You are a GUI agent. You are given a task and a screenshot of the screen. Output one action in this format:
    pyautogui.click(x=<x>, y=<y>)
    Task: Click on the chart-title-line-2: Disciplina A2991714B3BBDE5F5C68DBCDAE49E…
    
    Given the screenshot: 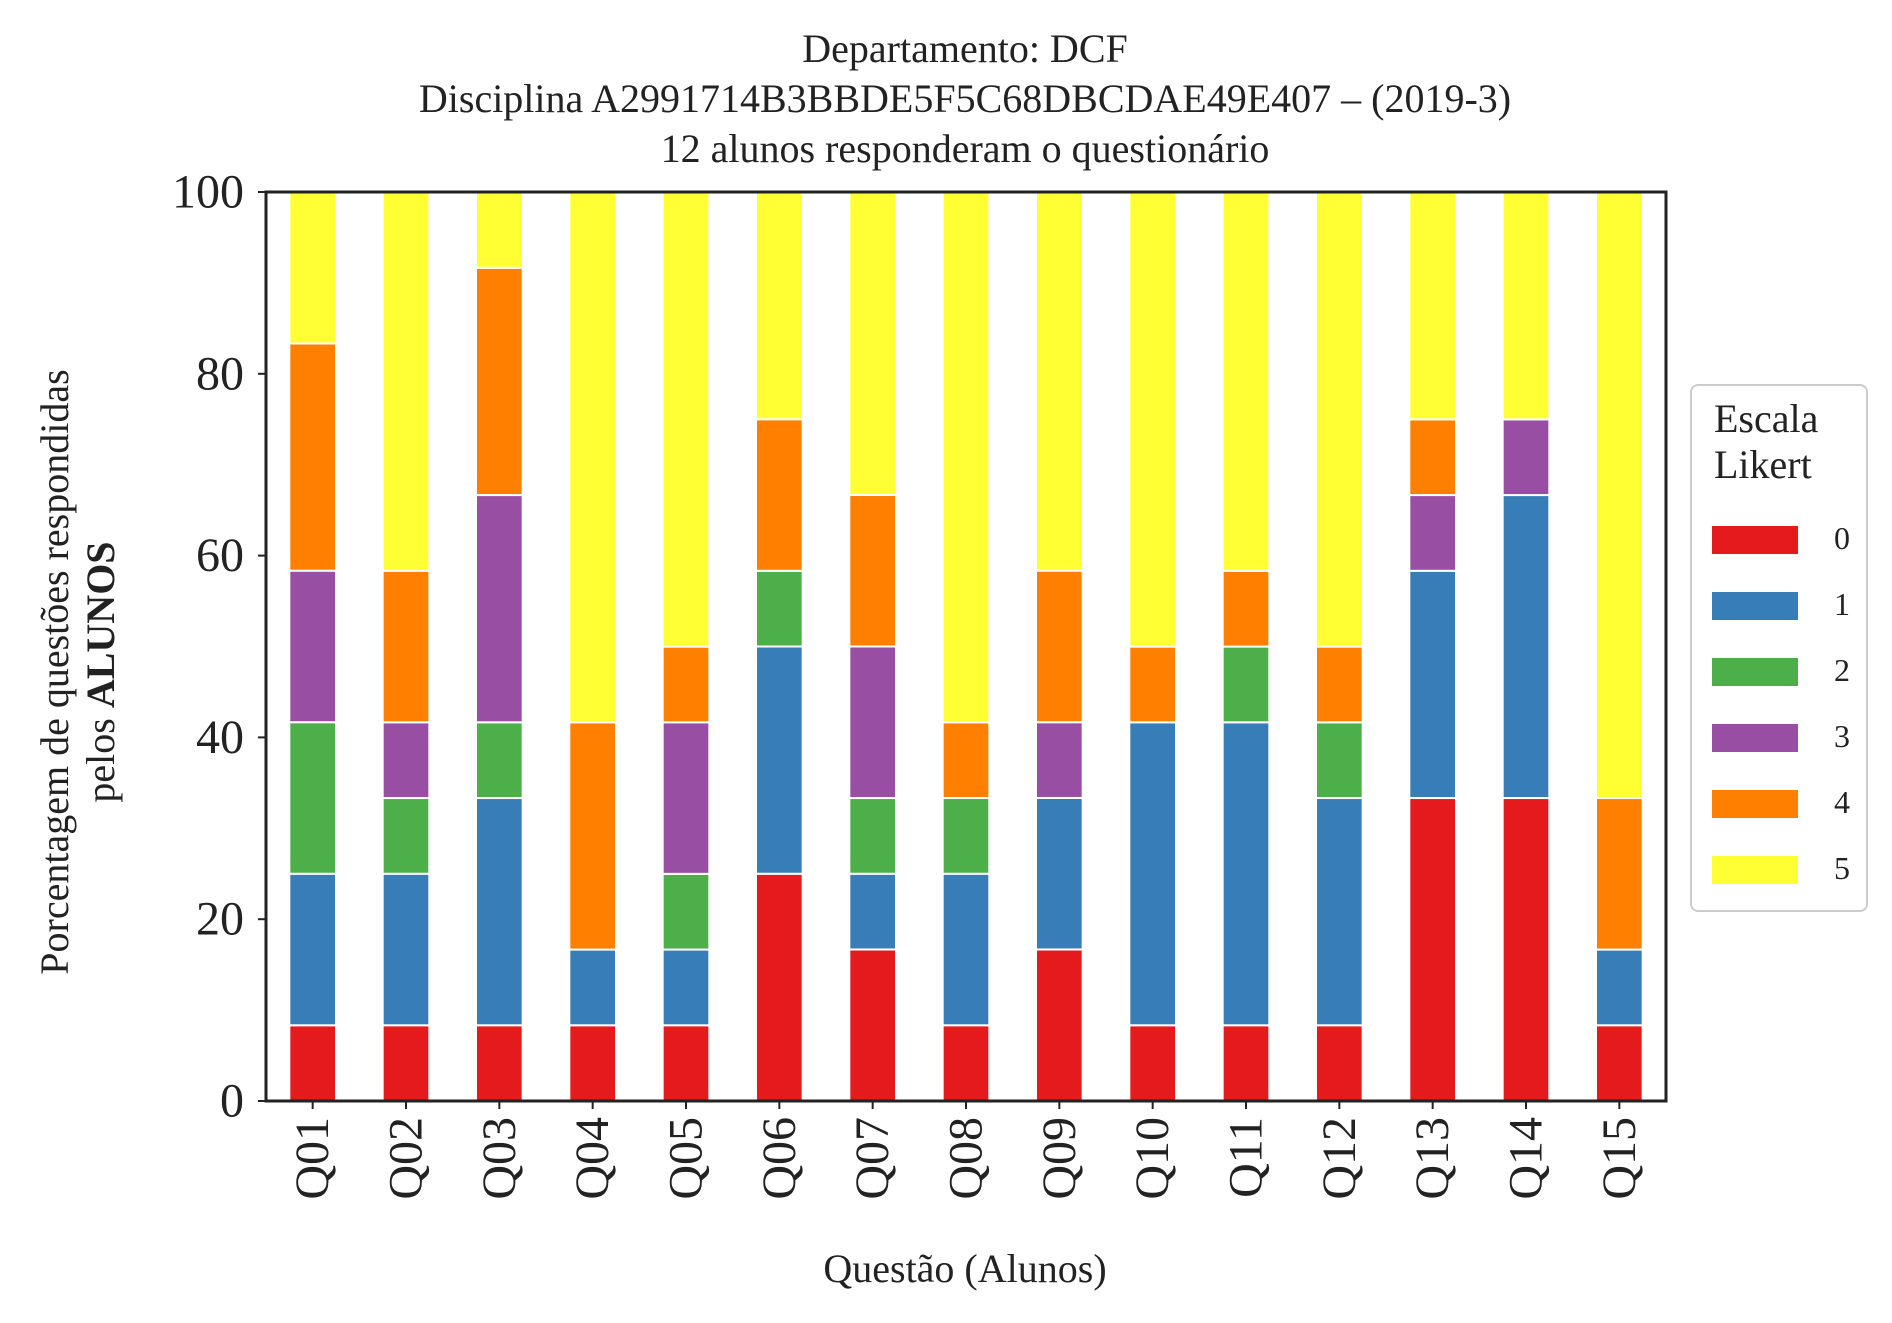 What is the action you would take?
    pyautogui.click(x=965, y=98)
    